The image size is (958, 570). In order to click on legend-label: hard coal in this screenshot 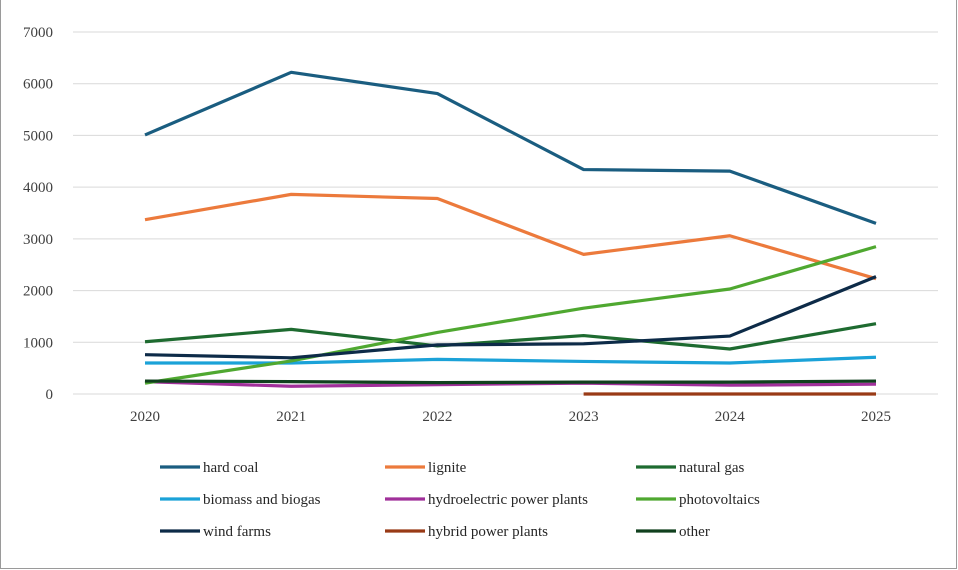, I will do `click(230, 468)`.